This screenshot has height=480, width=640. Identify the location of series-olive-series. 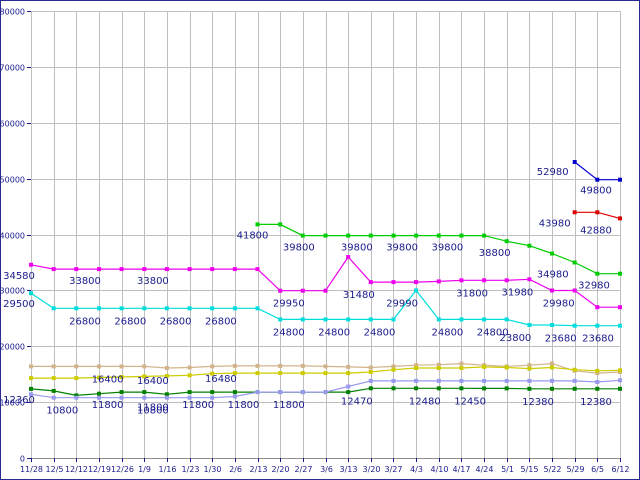
(325, 372).